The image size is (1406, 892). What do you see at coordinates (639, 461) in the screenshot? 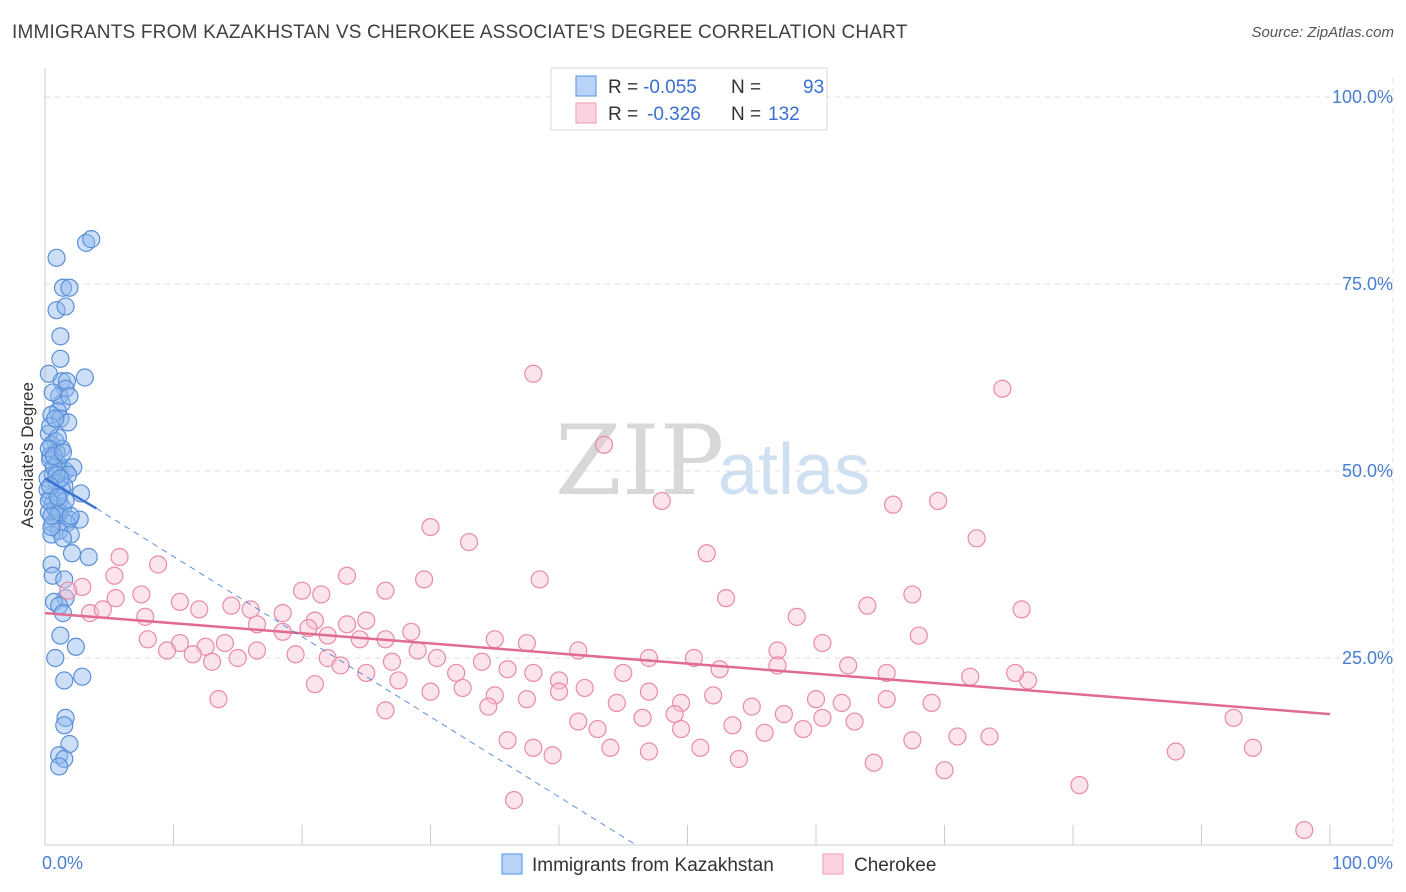
I see `watermark-zip: ZIP` at bounding box center [639, 461].